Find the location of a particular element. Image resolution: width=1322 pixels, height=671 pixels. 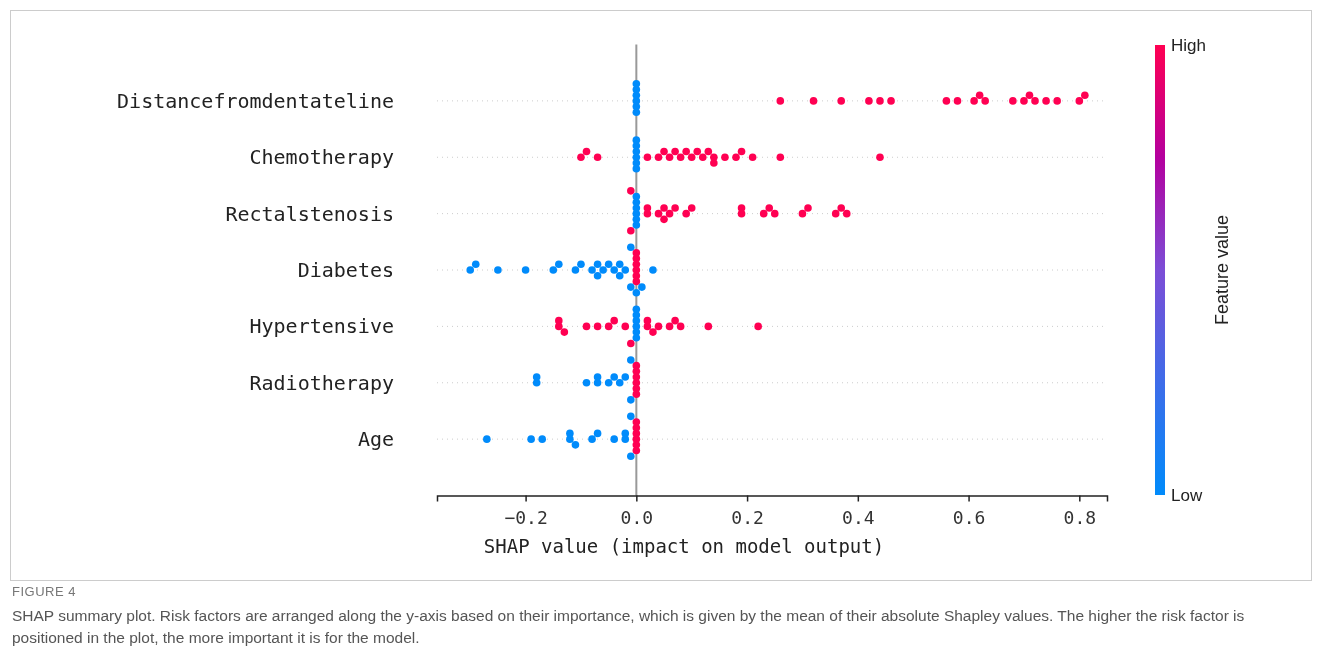

text: SHAP summary plot. Risk factors are arranged along the y-axis based on their importance, which is given by the mean of their absolute Shapley values. The higher the risk factor is positioned in the plot, the more important it is for the model. is located at coordinates (629, 627).